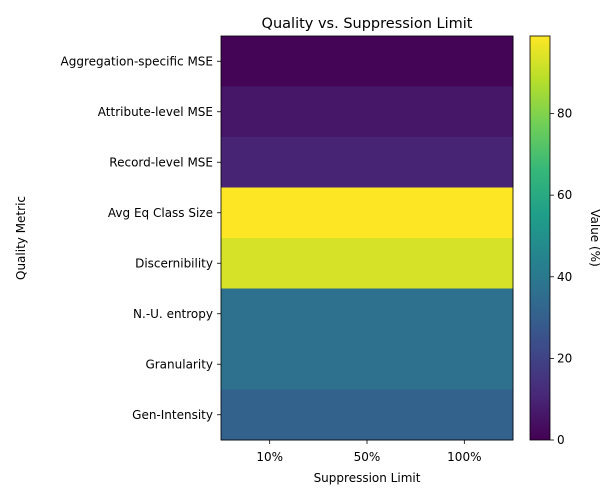  I want to click on colorbar-tick-label: 0, so click(561, 440).